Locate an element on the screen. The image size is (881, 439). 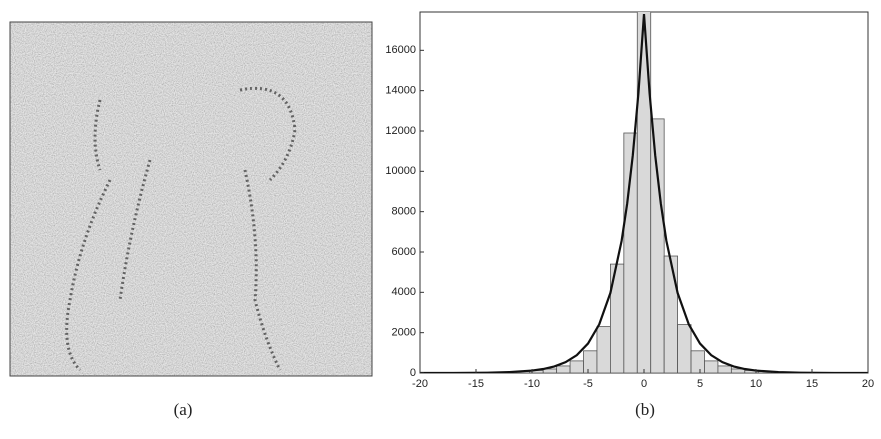
y-tick-label: 14000 is located at coordinates (400, 91).